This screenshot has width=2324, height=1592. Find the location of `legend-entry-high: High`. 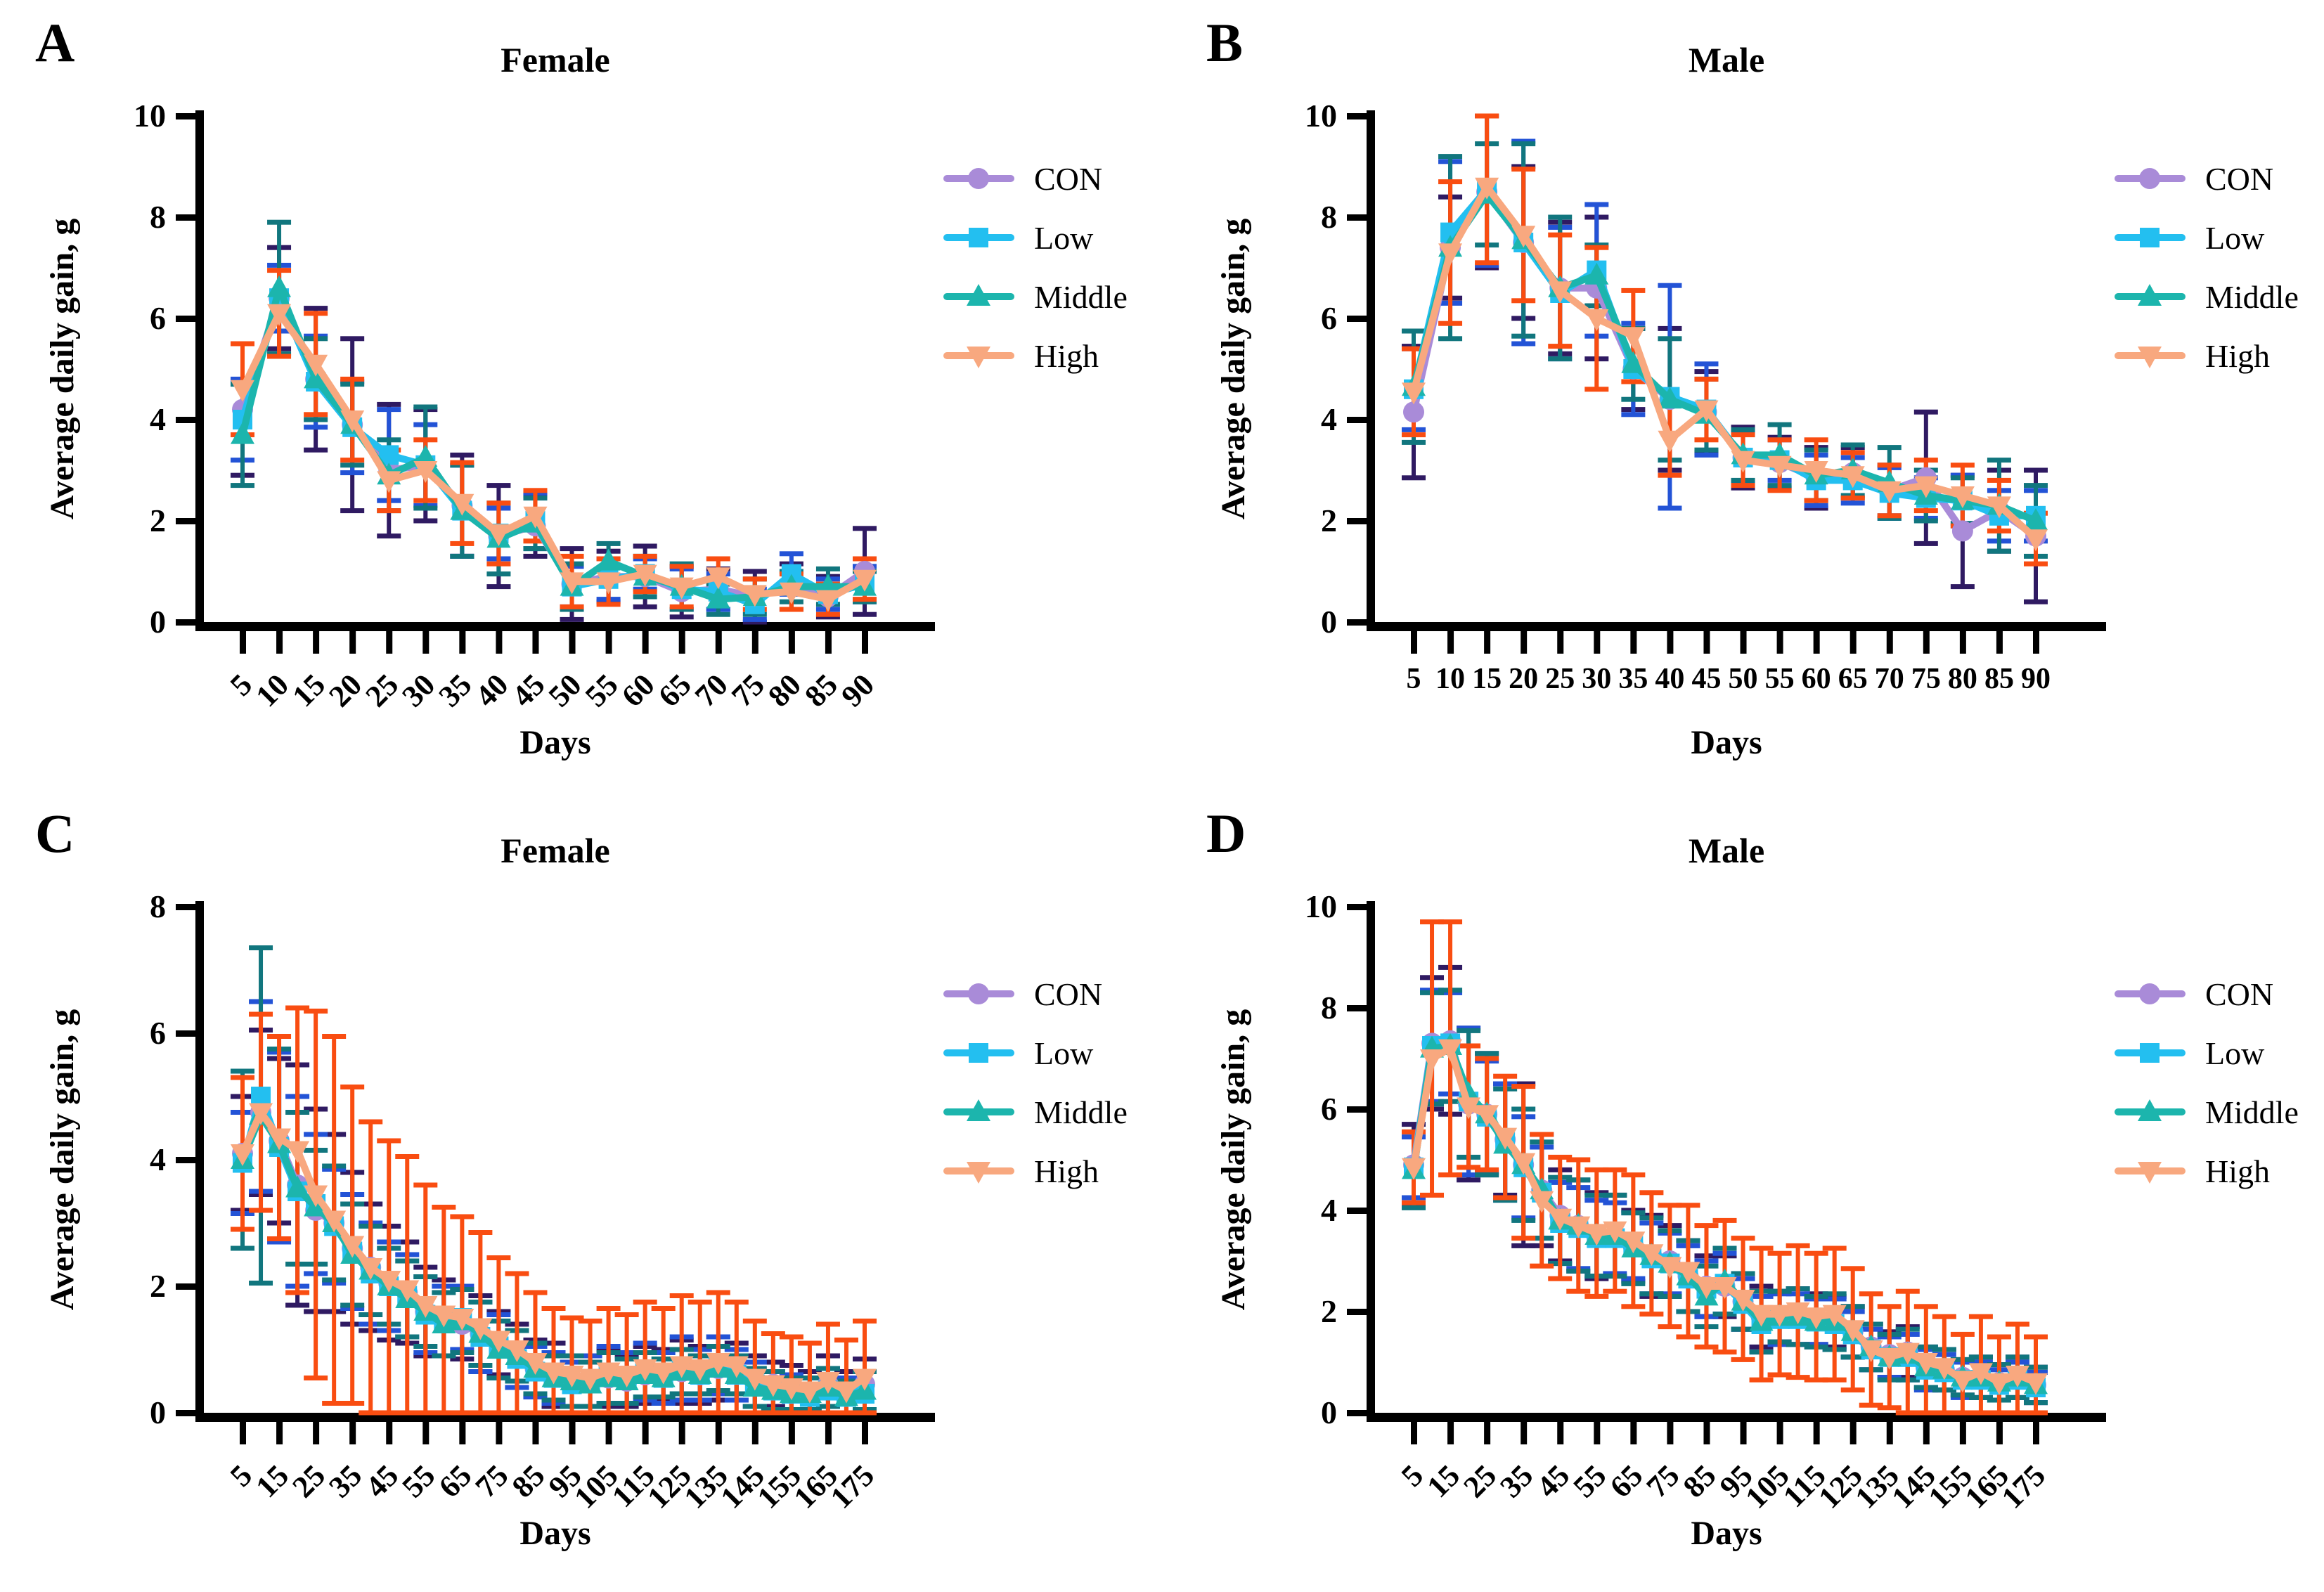

legend-entry-high: High is located at coordinates (2218, 355).